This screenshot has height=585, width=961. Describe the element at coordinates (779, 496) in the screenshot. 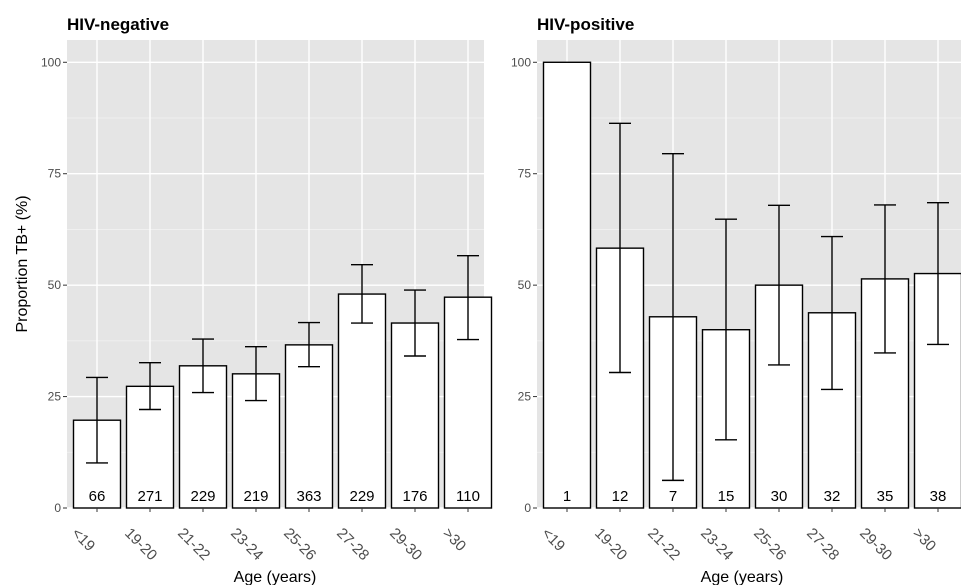

I see `count-label: 30` at that location.